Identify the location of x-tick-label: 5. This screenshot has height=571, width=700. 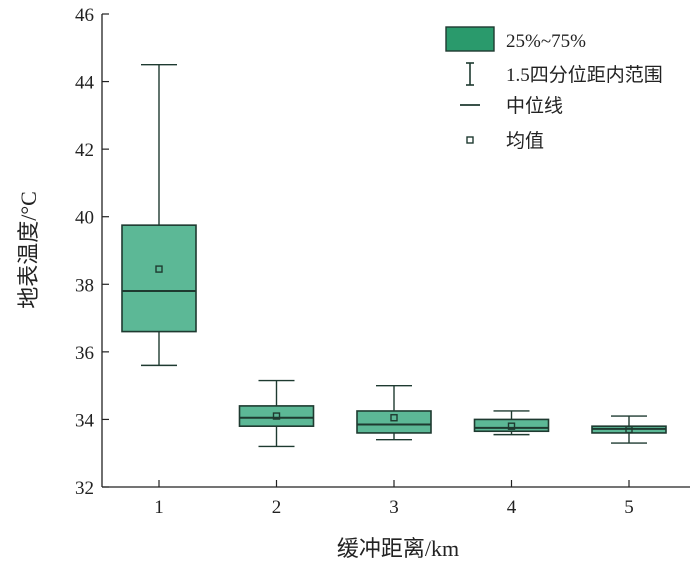
(629, 507).